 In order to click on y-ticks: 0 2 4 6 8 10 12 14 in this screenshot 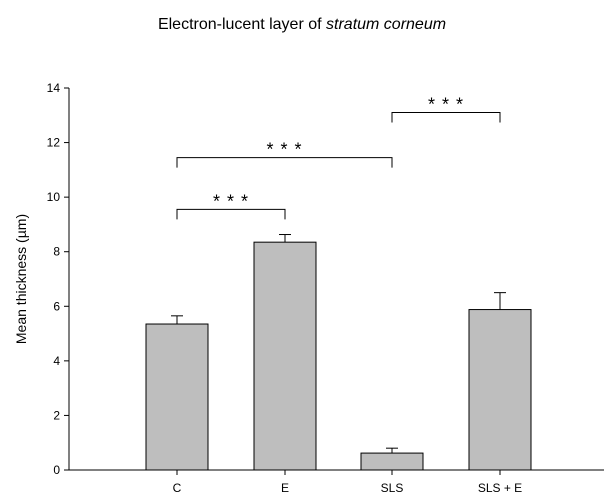, I will do `click(58, 279)`.